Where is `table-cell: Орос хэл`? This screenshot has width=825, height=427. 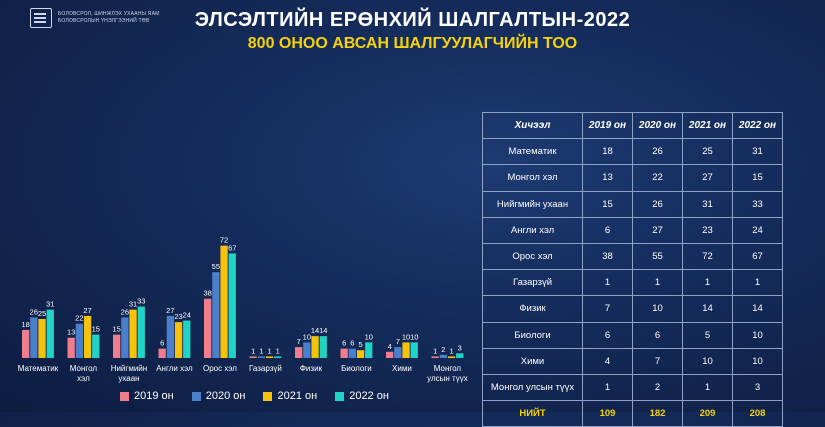
table-cell: Орос хэл is located at coordinates (532, 256).